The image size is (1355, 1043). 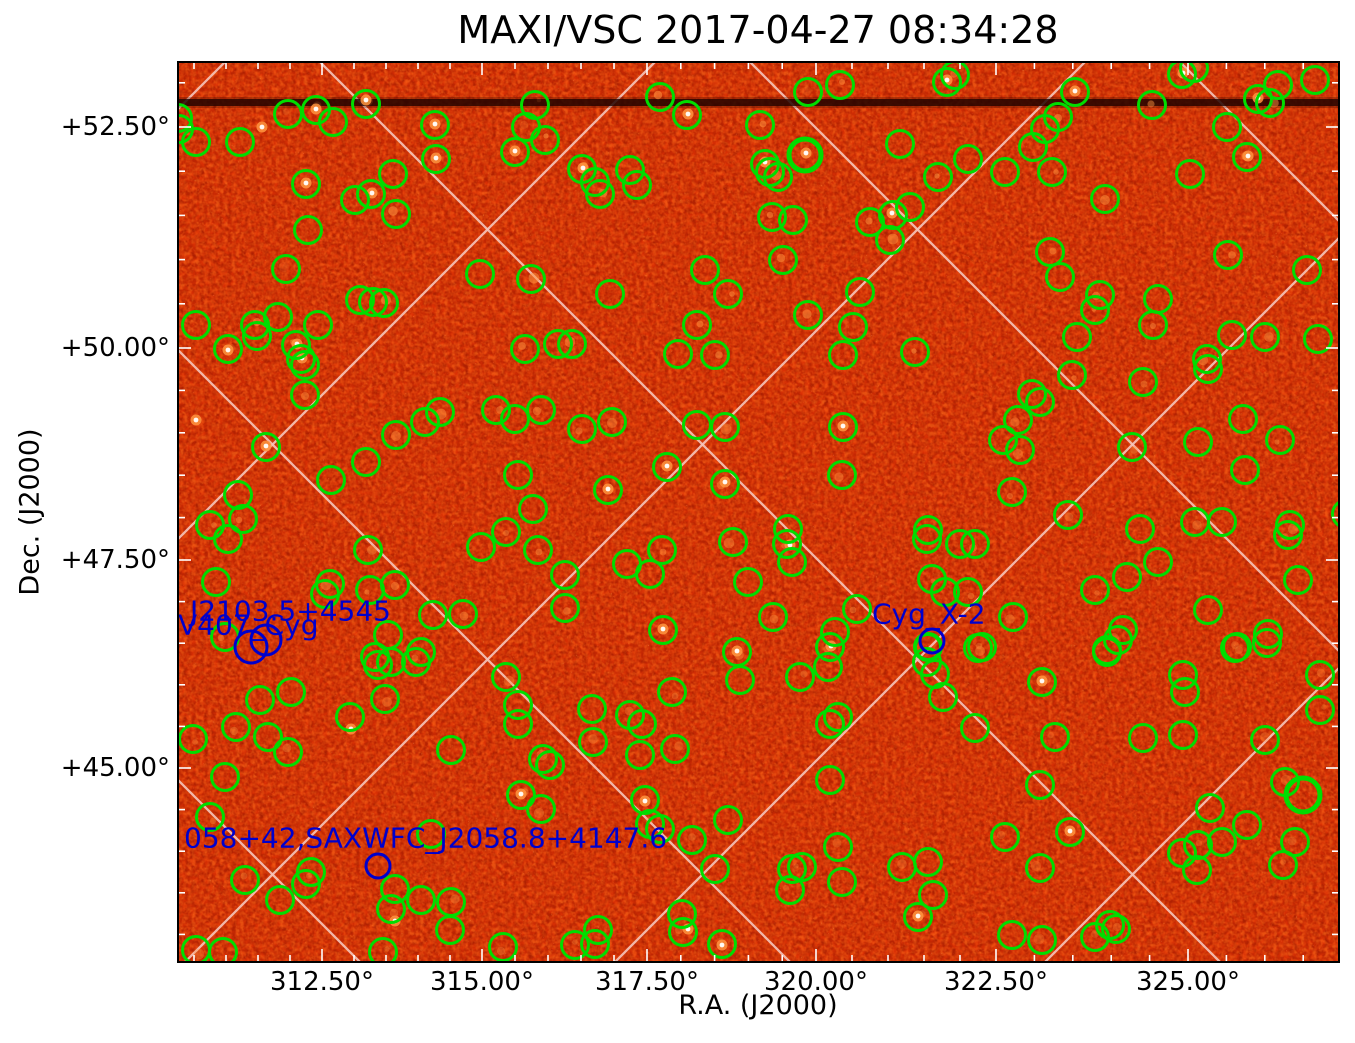 I want to click on grid-line-diagonal, so click(x=1258, y=142).